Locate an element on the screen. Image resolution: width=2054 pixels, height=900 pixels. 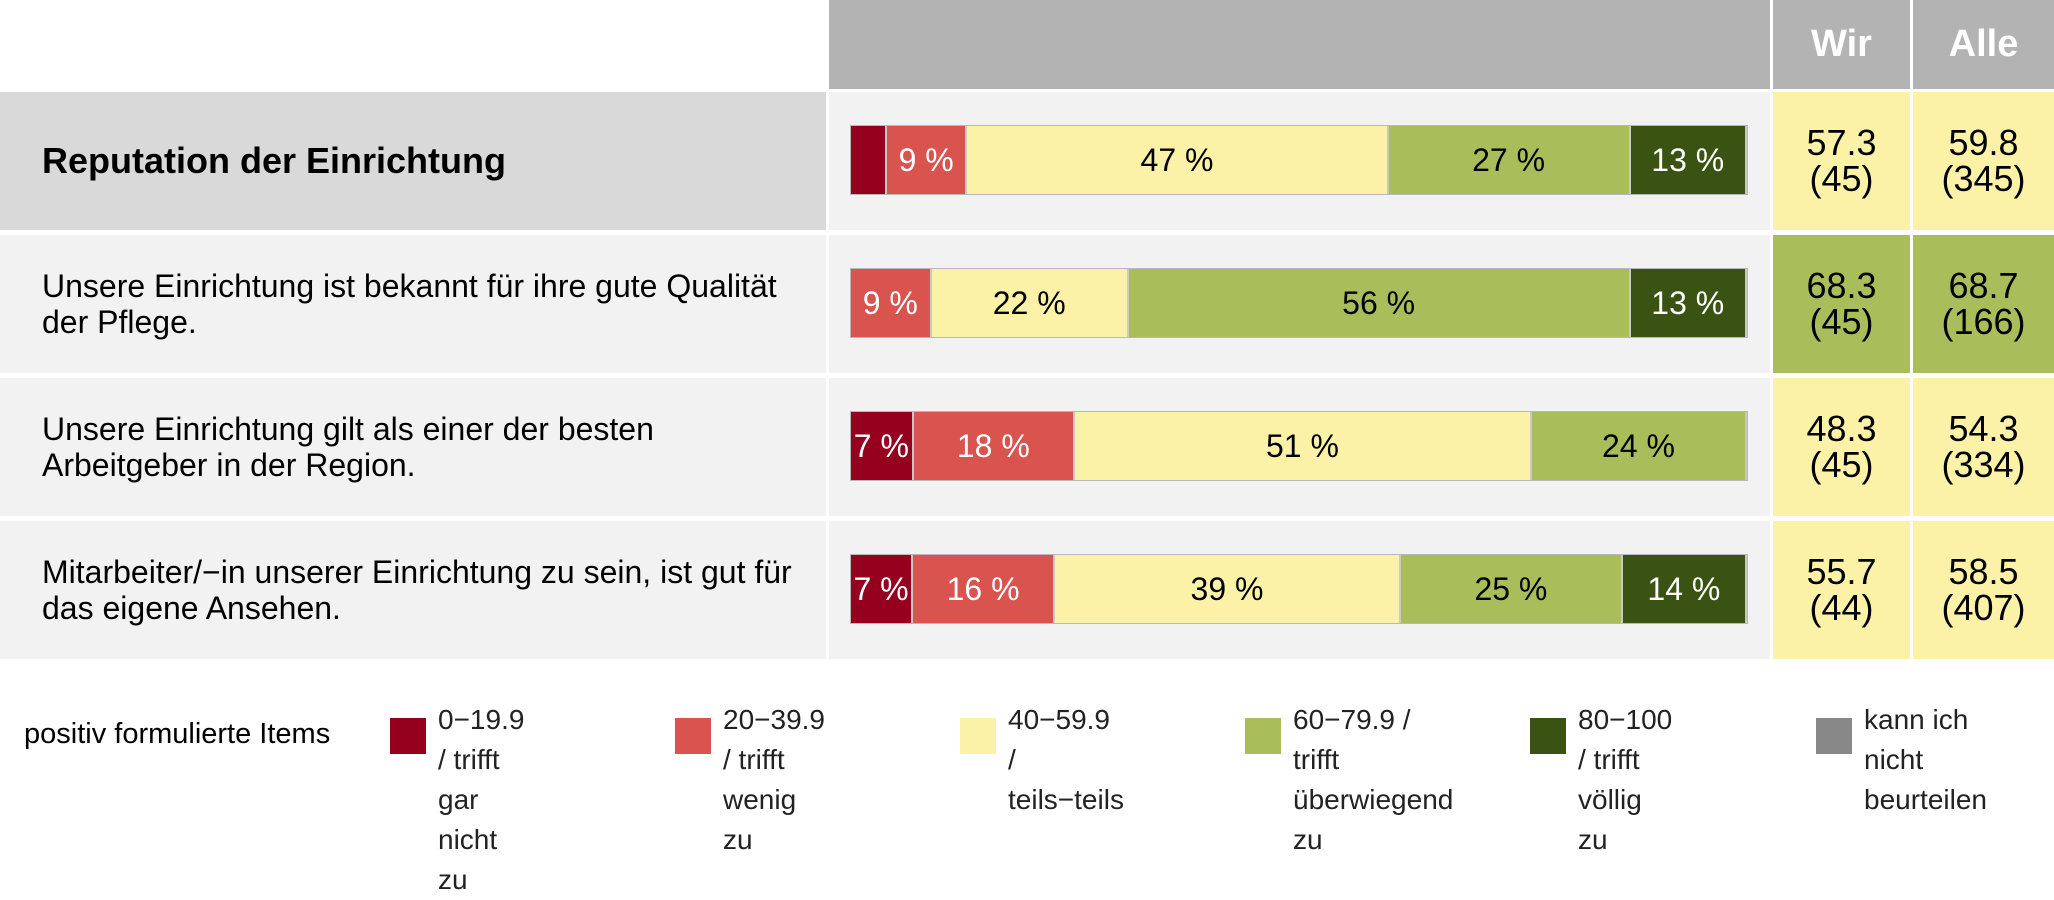
legend-label-line1: 0−19.9 / trifft gar is located at coordinates (481, 759).